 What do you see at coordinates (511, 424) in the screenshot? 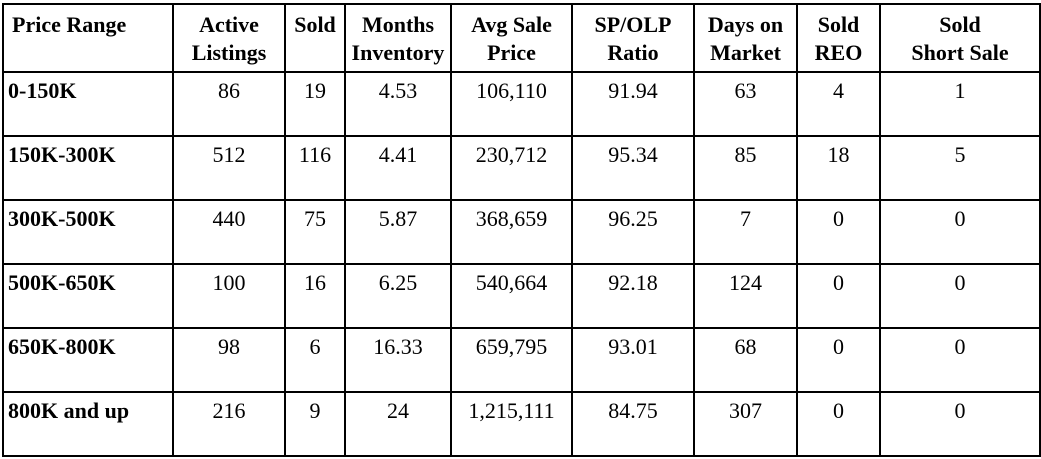
I see `cell-avg-sale-price: 1,215,111` at bounding box center [511, 424].